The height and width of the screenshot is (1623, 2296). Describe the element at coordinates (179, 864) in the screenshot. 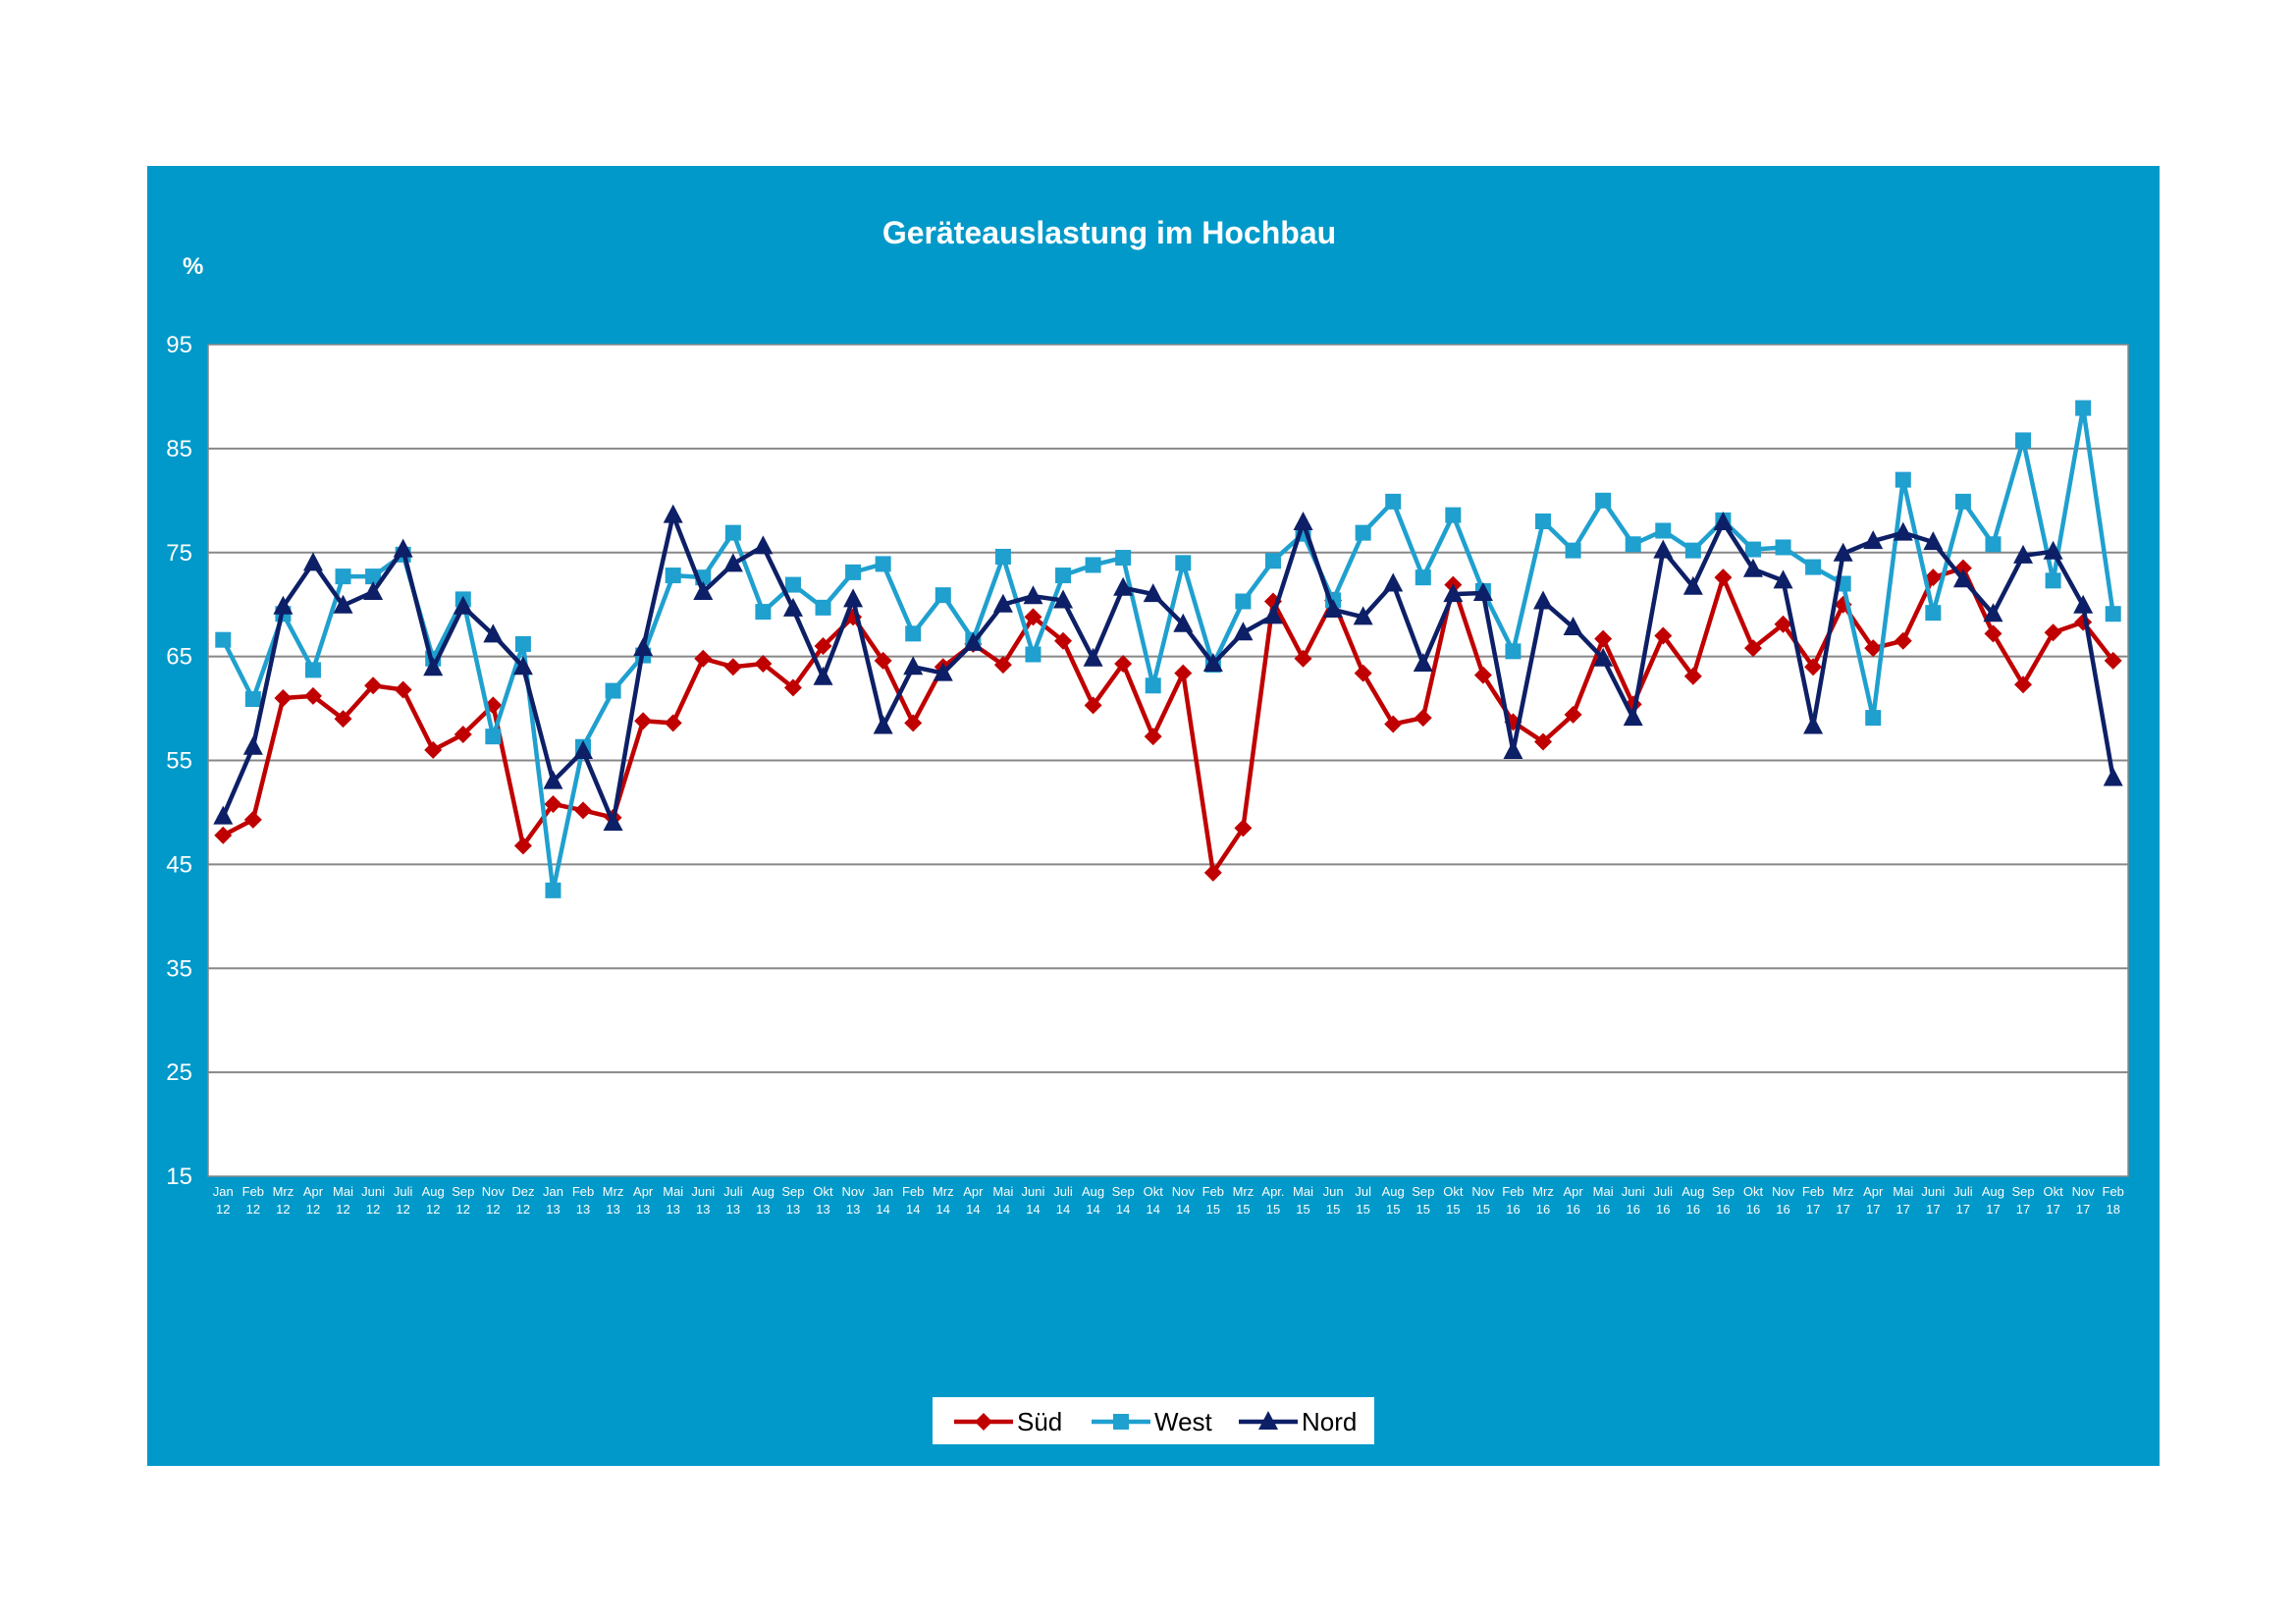

I see `y-tick-label: 45` at that location.